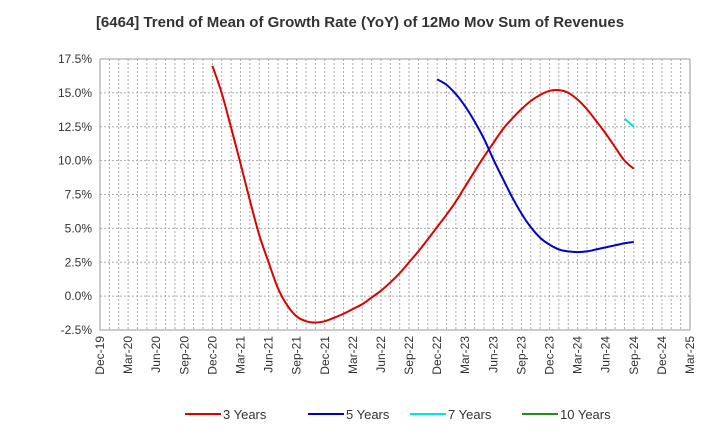 The width and height of the screenshot is (720, 440). What do you see at coordinates (550, 355) in the screenshot?
I see `x-tick-label: Dec-23` at bounding box center [550, 355].